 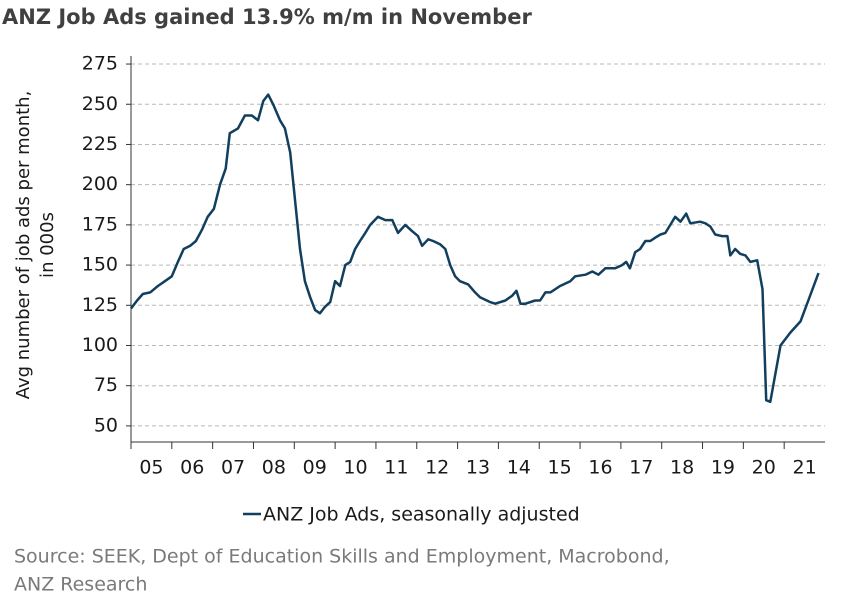 I want to click on x-tick-label: 16, so click(x=600, y=468).